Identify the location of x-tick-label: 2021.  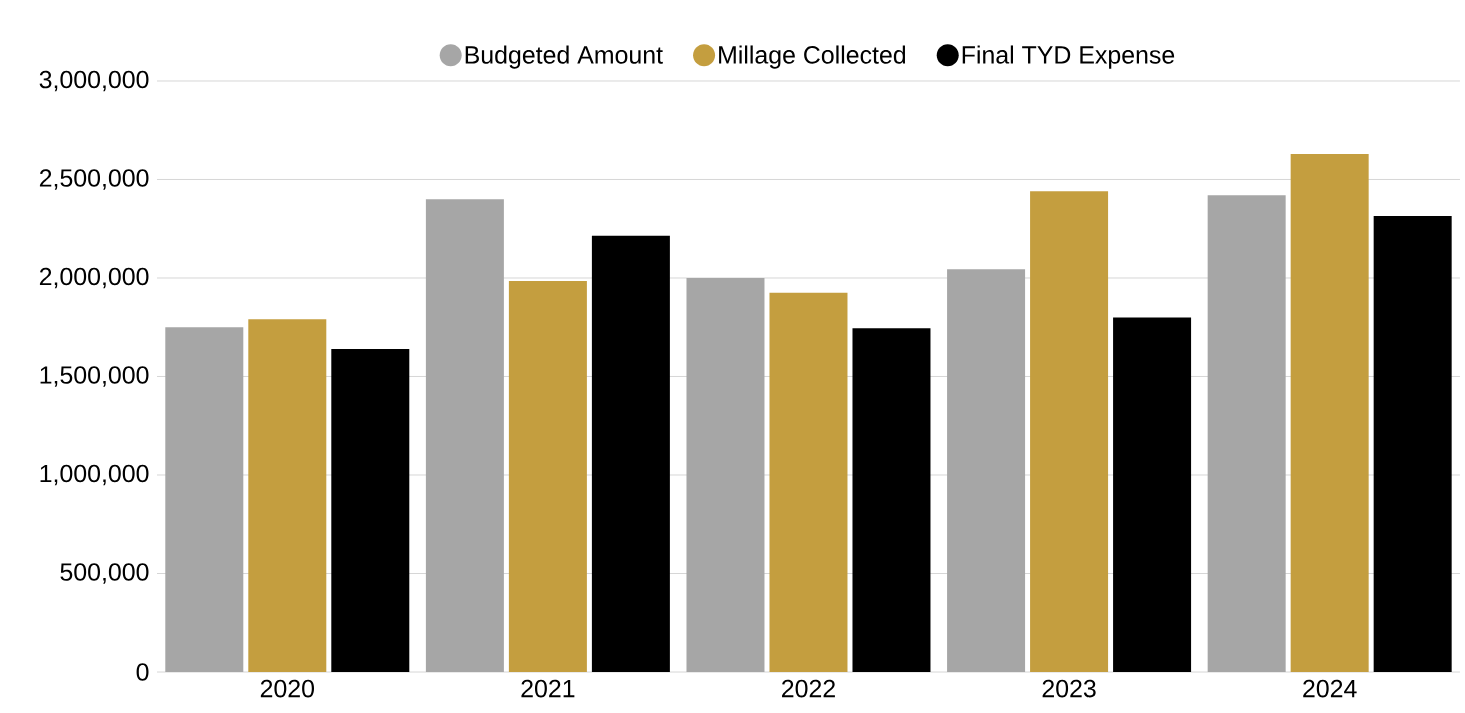
(548, 688).